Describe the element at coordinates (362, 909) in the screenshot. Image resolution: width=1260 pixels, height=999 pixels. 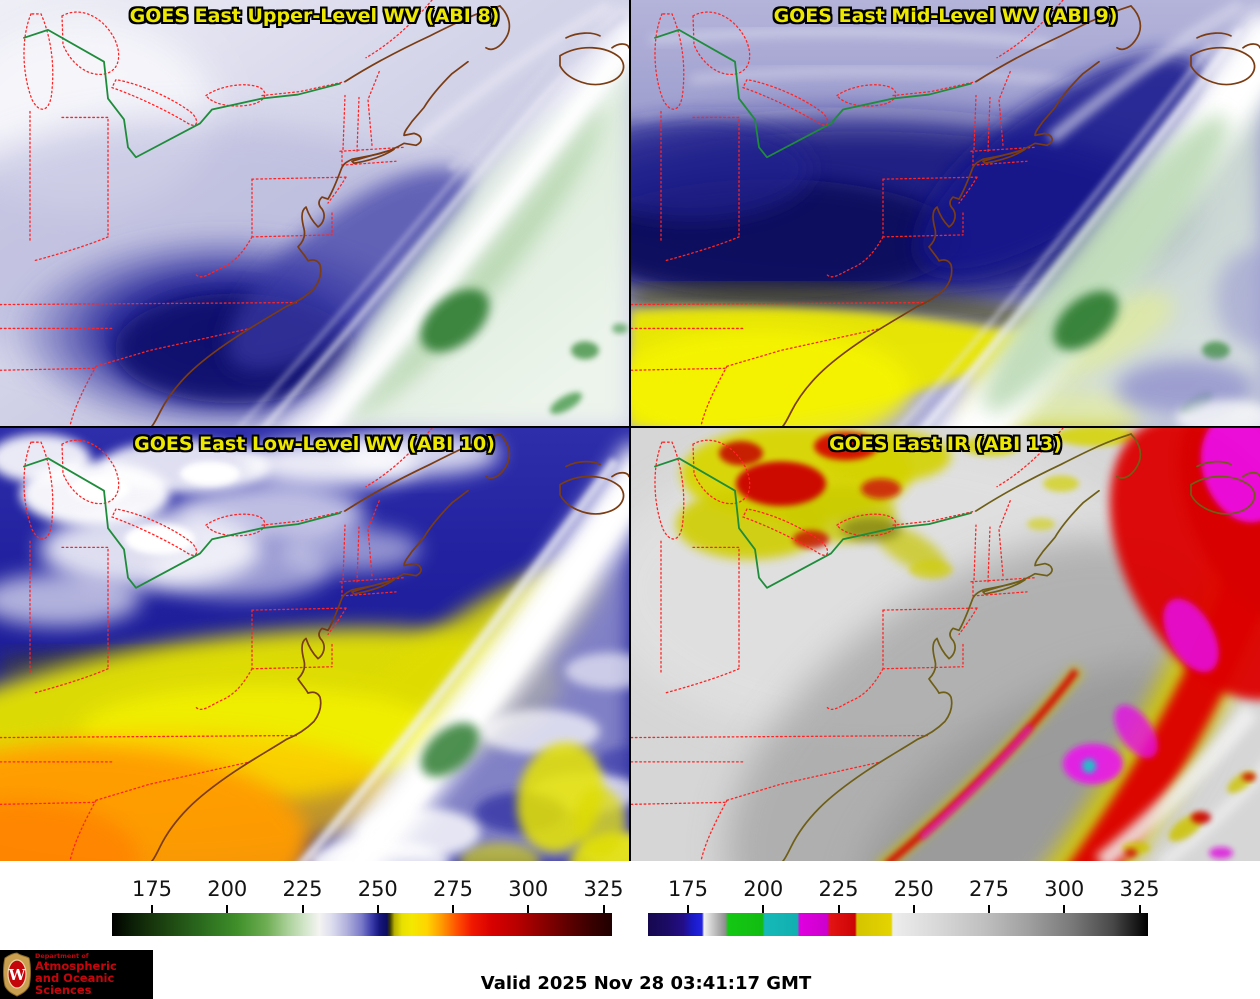
I see `water-vapor-colorbar-ticks` at that location.